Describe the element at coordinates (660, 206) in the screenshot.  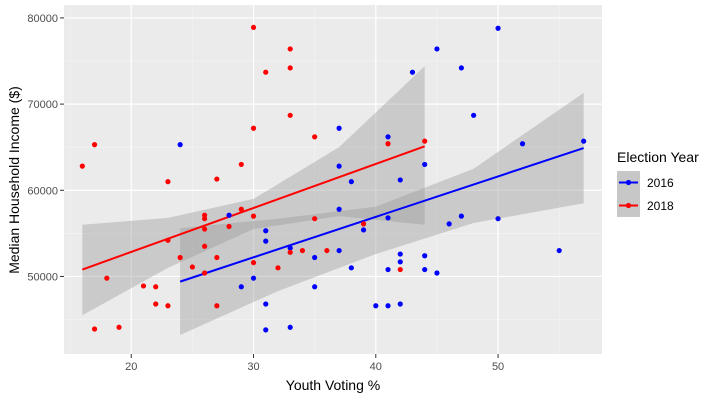
I see `legend-label-2018: 2018` at that location.